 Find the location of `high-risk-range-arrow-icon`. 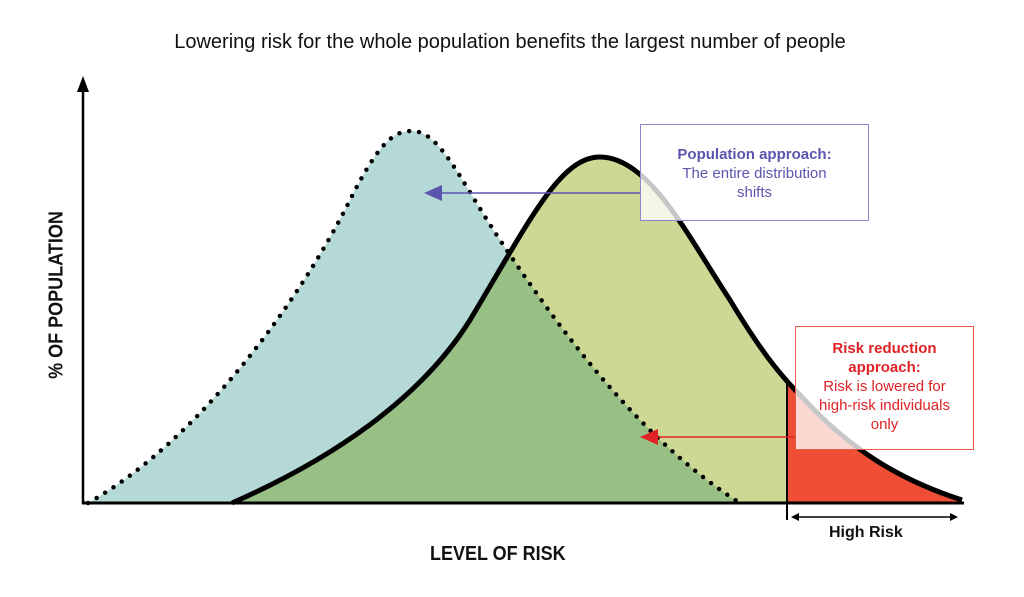

high-risk-range-arrow-icon is located at coordinates (874, 517).